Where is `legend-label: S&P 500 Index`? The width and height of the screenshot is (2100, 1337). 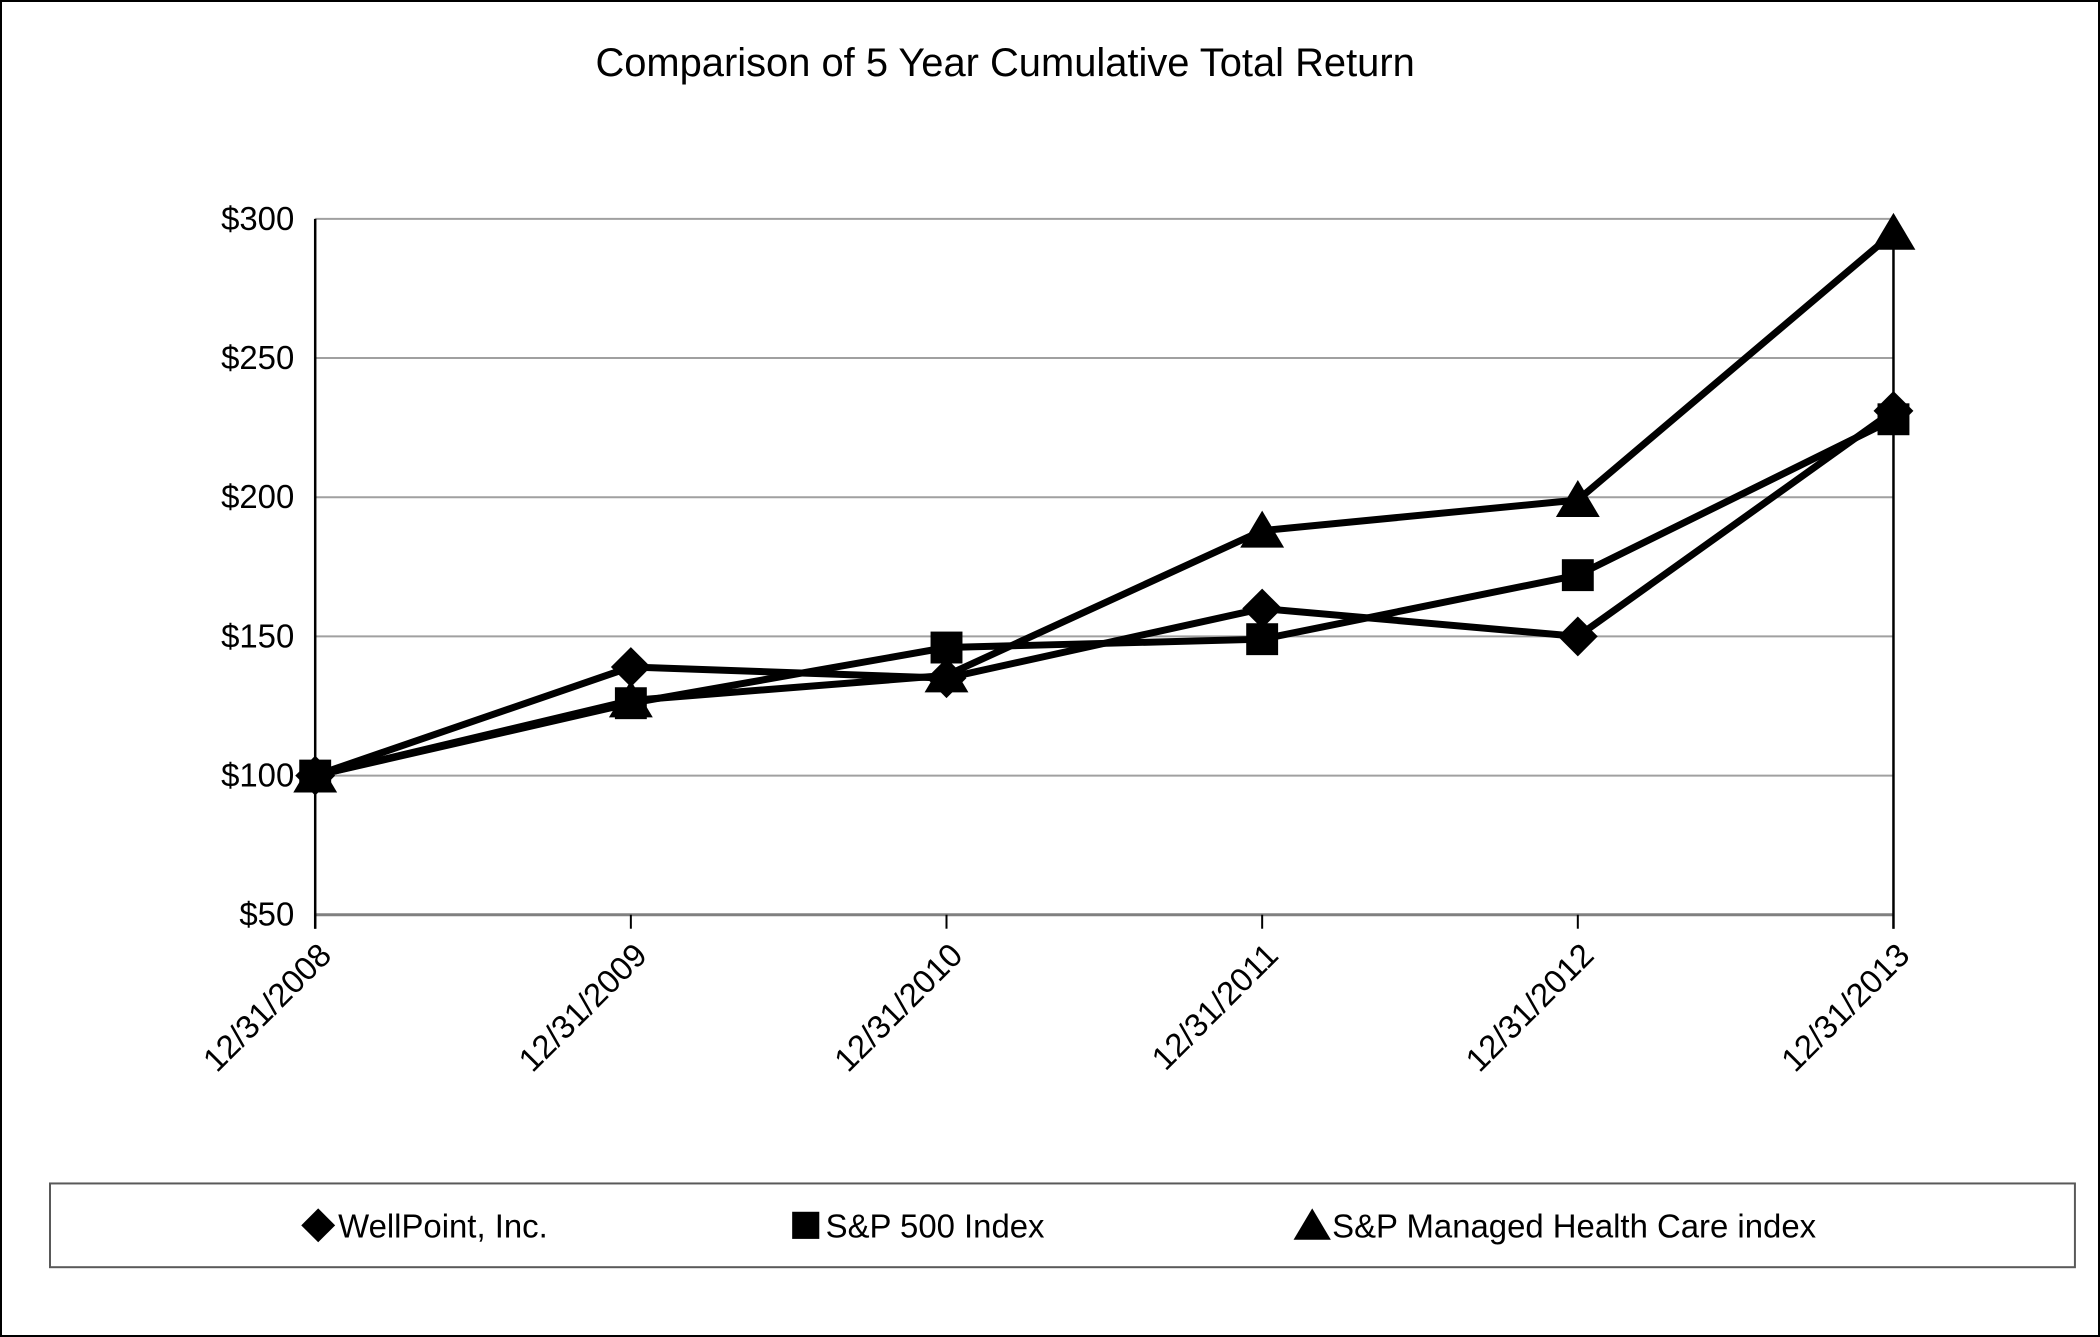
legend-label: S&P 500 Index is located at coordinates (935, 1225).